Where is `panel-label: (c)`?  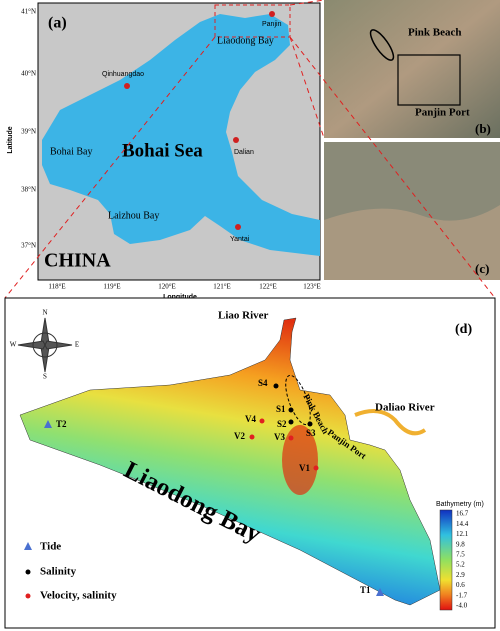 panel-label: (c) is located at coordinates (482, 268).